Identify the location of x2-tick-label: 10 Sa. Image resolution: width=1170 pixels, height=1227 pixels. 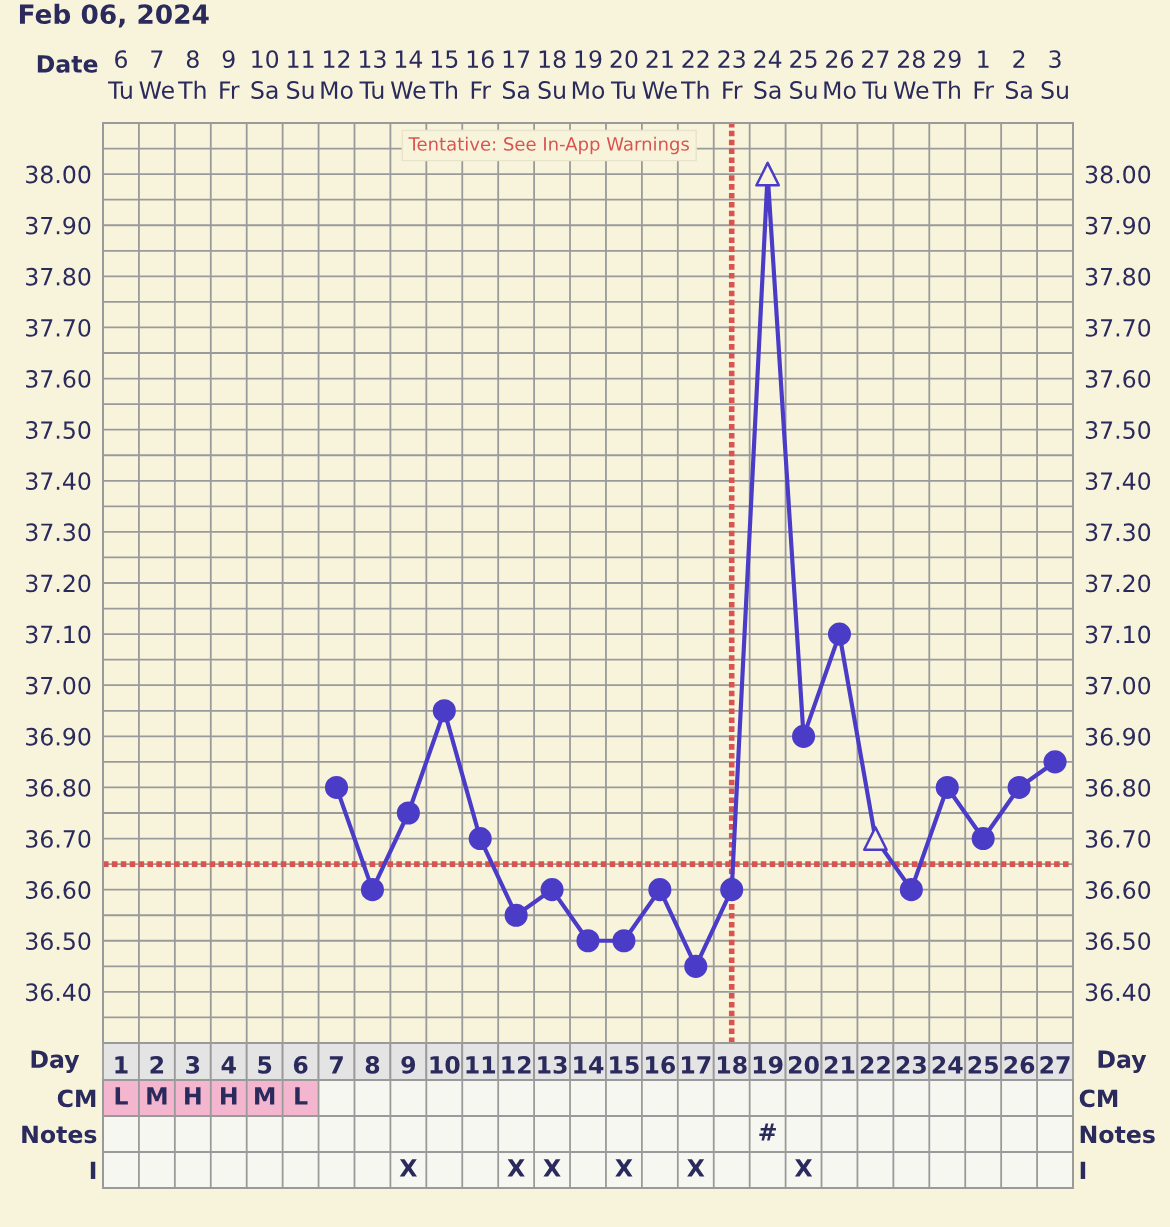
(265, 74).